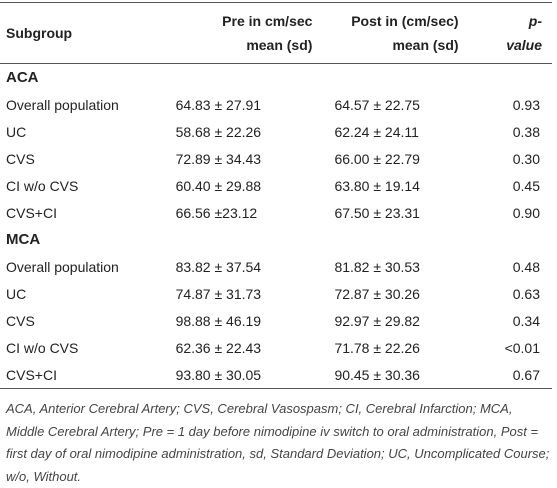 This screenshot has height=488, width=557. Describe the element at coordinates (377, 104) in the screenshot. I see `cell: 64.57 ± 22.75` at that location.